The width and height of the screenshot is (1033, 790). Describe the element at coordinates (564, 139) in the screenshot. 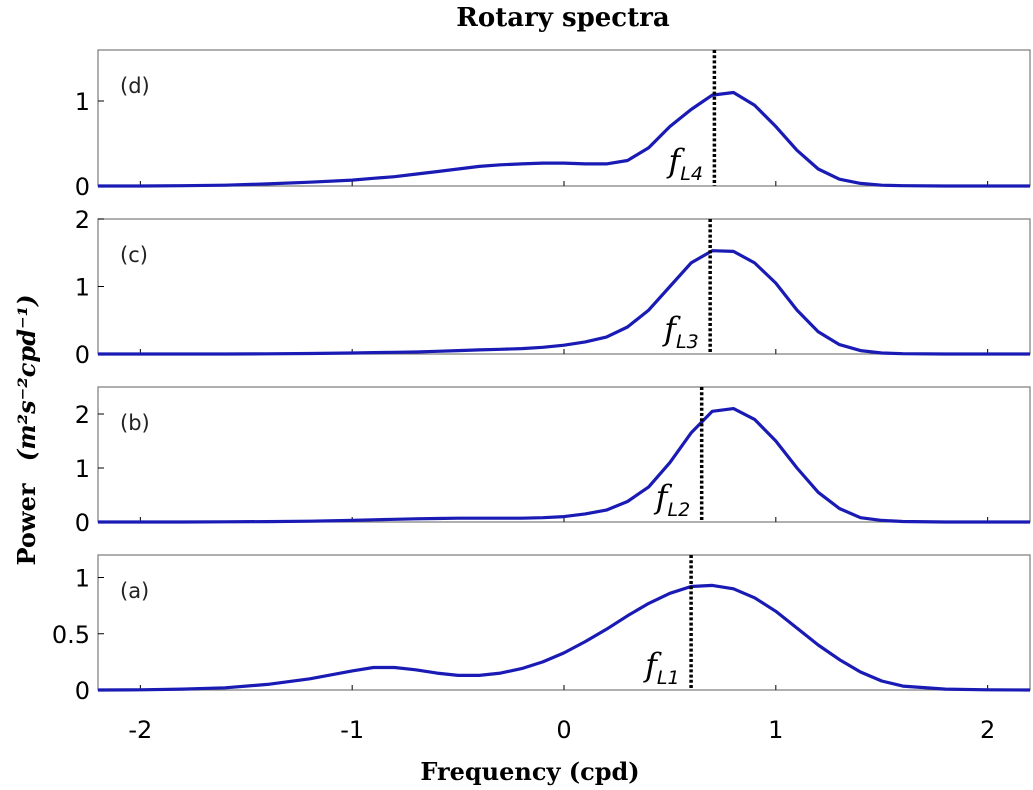

I see `spectrum-line-d` at that location.